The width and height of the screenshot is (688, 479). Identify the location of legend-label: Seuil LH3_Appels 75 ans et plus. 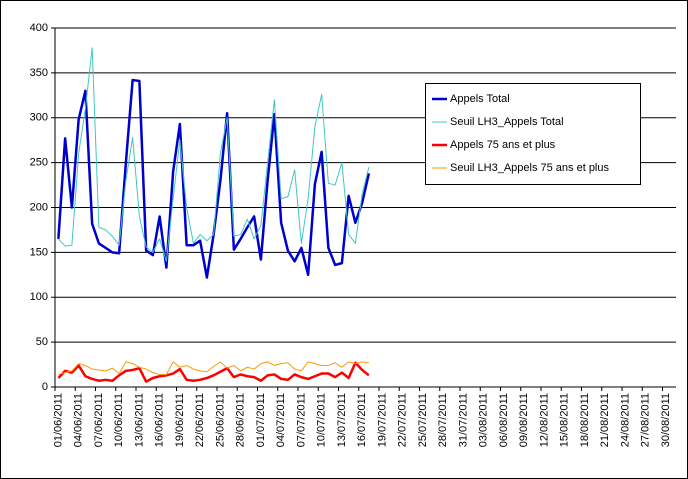
(529, 168).